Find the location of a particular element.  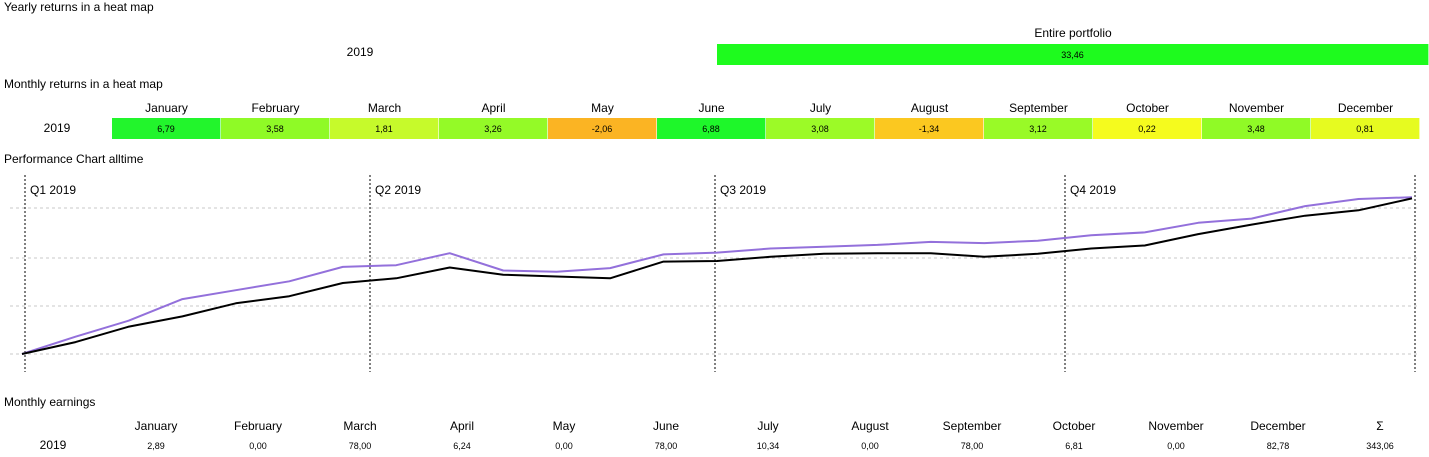

earnings-header: December is located at coordinates (1278, 426).